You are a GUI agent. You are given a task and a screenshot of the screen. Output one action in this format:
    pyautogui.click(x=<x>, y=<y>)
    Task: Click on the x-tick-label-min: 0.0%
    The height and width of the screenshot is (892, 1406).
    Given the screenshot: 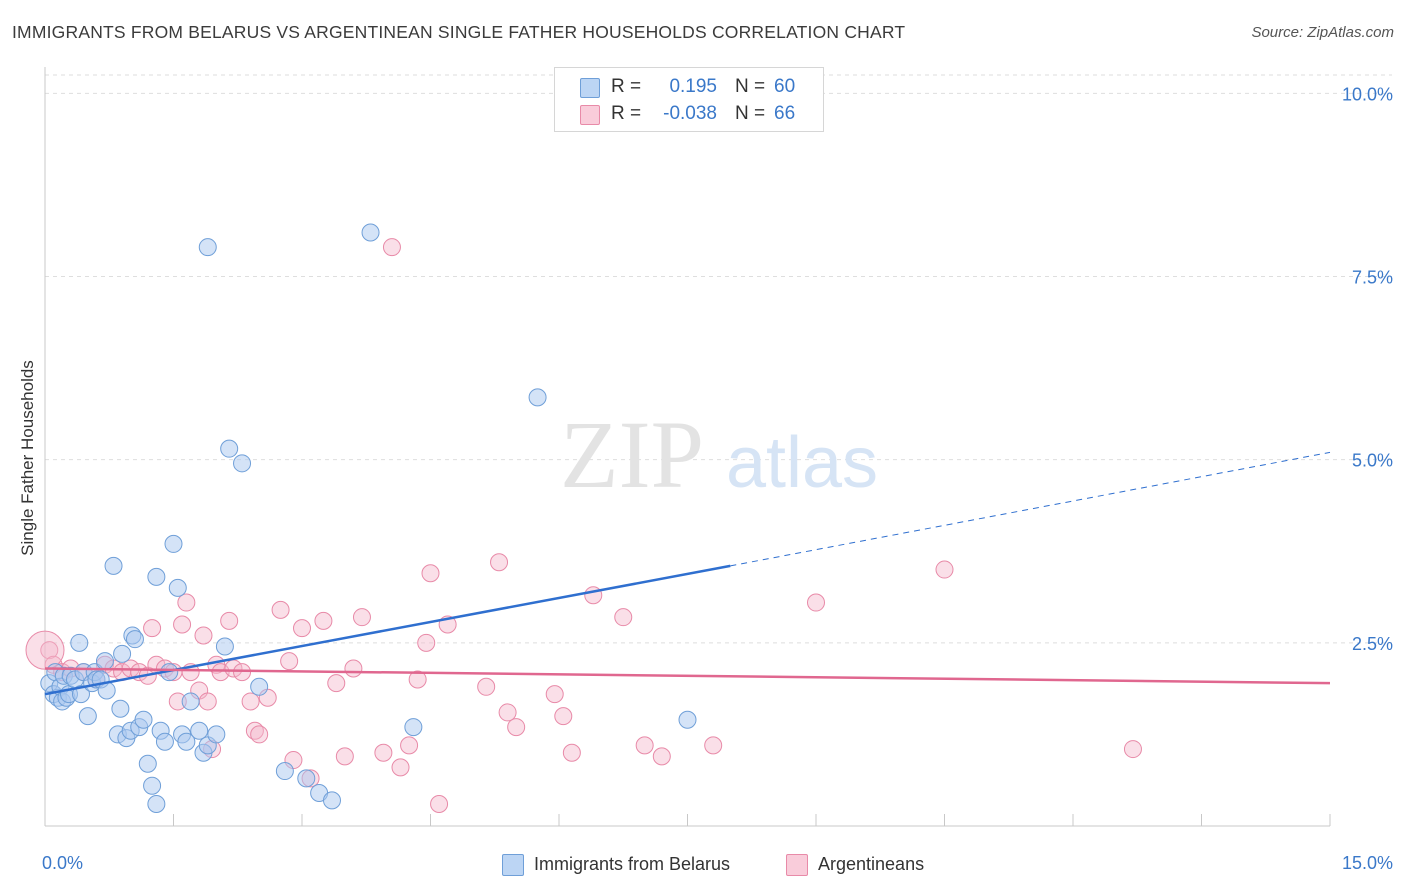 What is the action you would take?
    pyautogui.click(x=62, y=863)
    